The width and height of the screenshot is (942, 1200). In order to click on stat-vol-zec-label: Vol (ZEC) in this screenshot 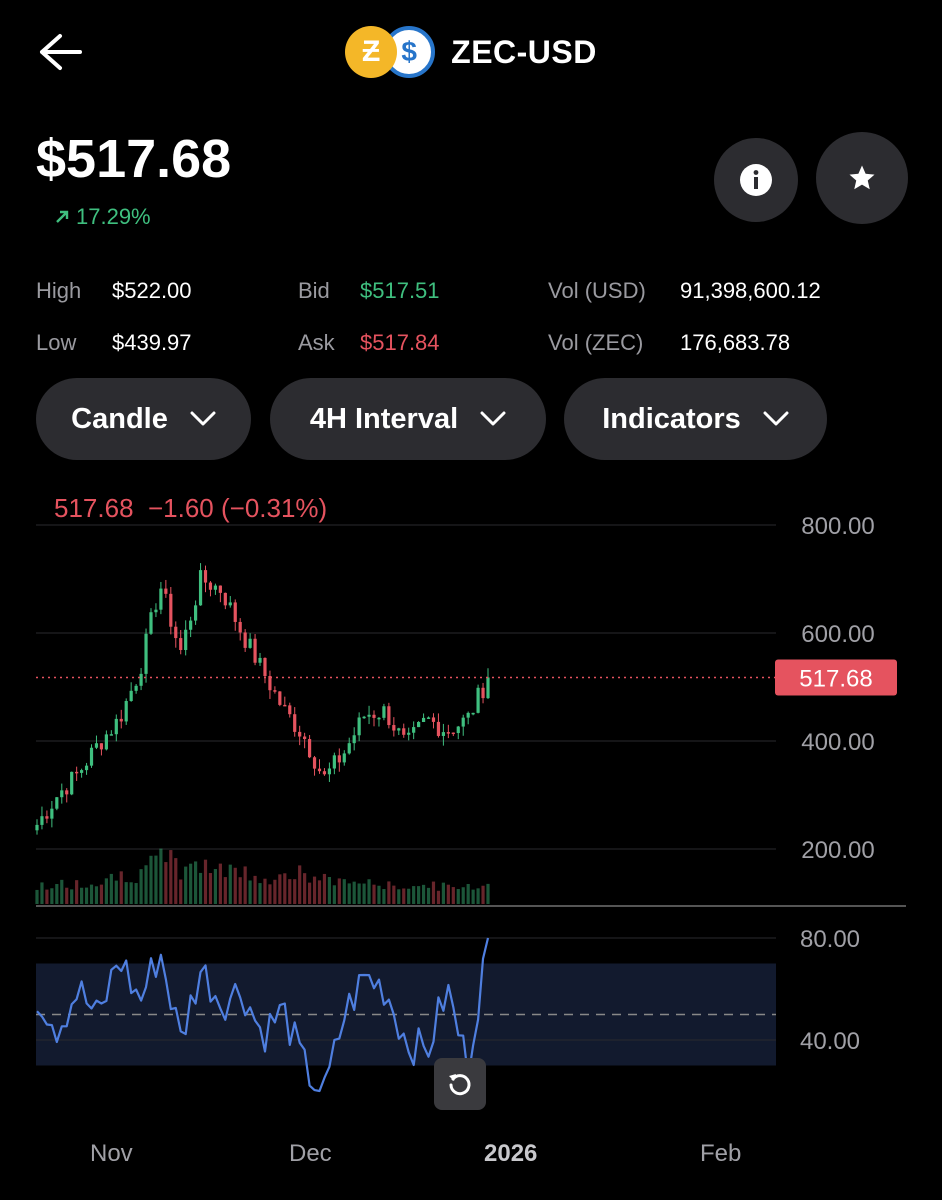, I will do `click(596, 342)`.